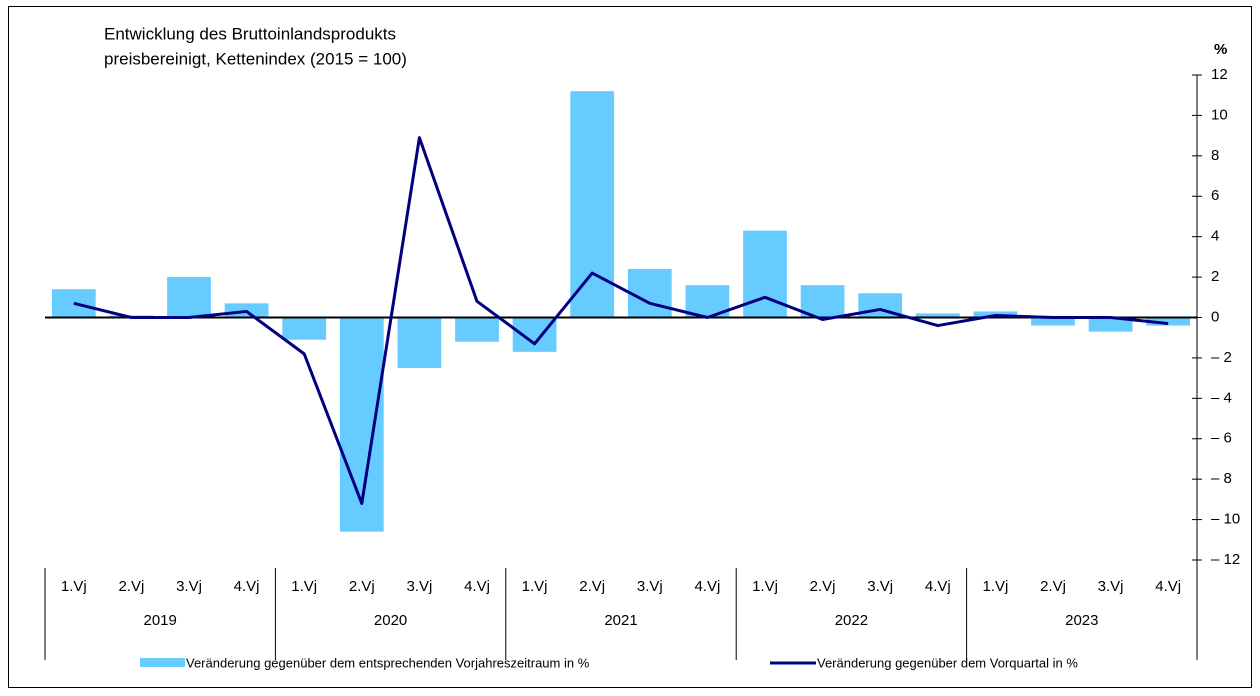 Image resolution: width=1260 pixels, height=696 pixels. Describe the element at coordinates (250, 33) in the screenshot. I see `chart-title: Entwicklung des Bruttoinlandsprodukts` at that location.